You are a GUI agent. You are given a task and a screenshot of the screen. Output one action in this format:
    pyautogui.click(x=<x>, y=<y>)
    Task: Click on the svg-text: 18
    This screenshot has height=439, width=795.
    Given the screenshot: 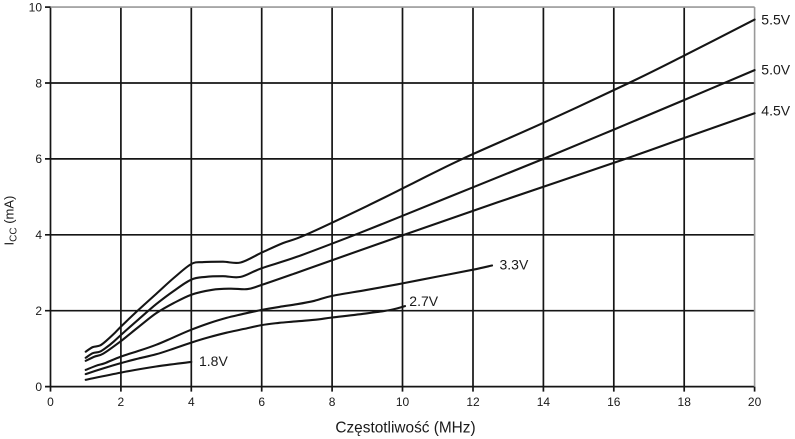 What is the action you would take?
    pyautogui.click(x=685, y=402)
    